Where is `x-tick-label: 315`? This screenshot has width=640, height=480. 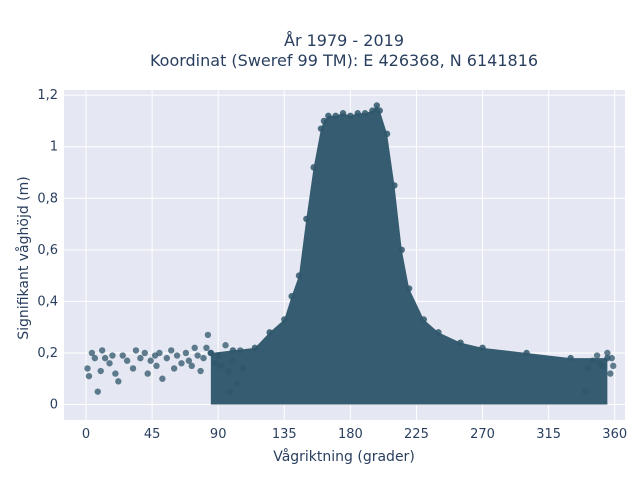
x-tick-label: 315 is located at coordinates (548, 434).